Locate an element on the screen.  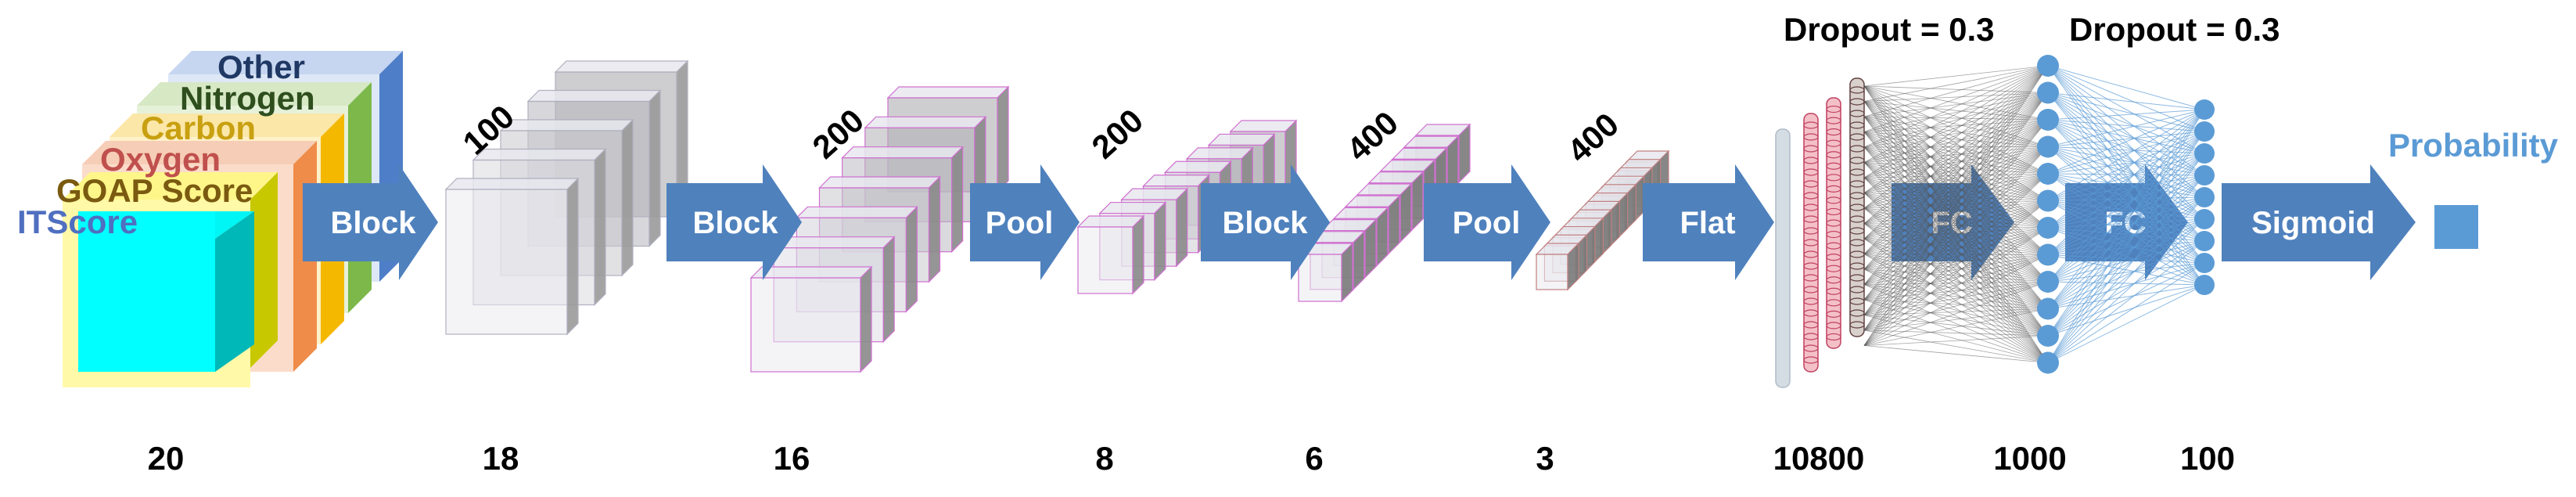
arrow-label-block-2: Block is located at coordinates (736, 223).